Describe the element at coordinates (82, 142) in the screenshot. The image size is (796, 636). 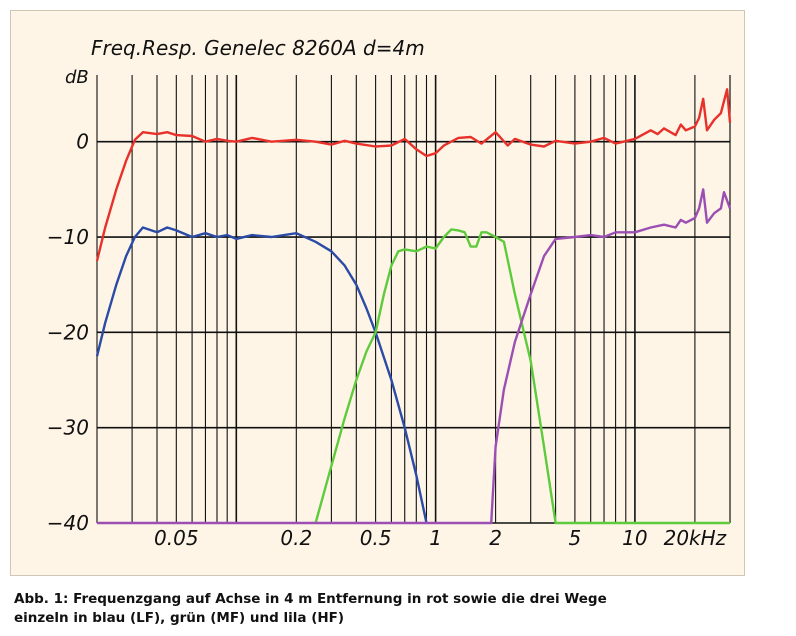
I see `y-tick-label: 0` at that location.